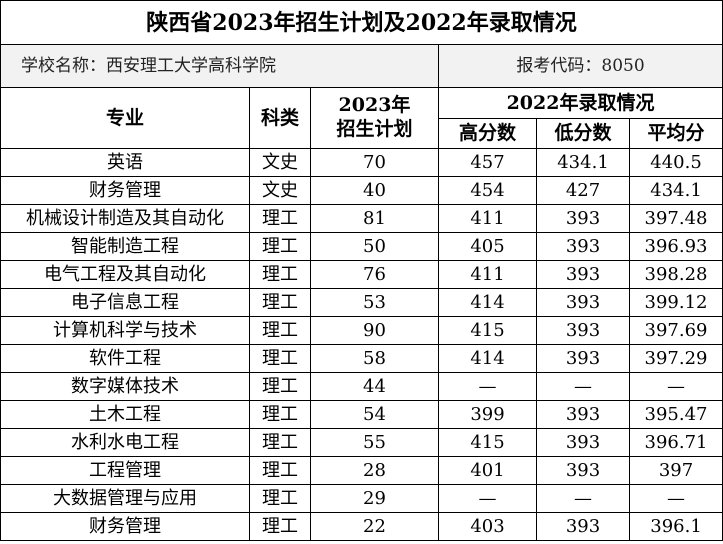 The image size is (723, 544). Describe the element at coordinates (487, 414) in the screenshot. I see `cell-high-score: 399` at that location.